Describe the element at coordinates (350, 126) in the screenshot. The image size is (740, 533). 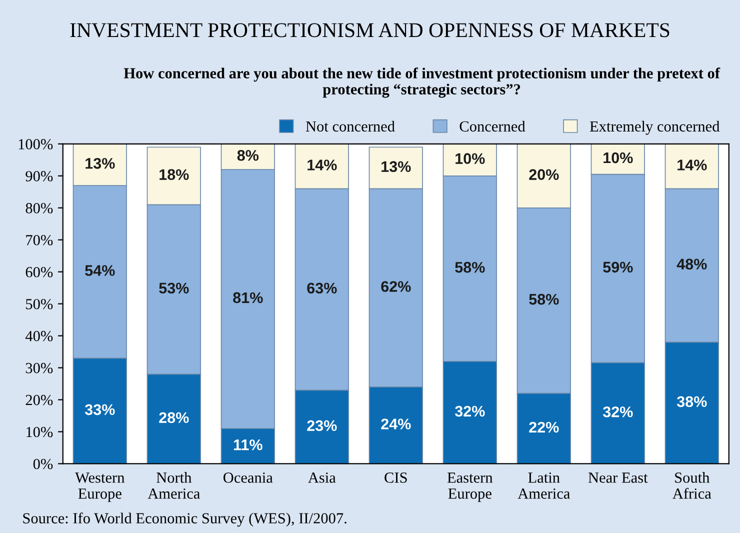
I see `legend-label: Not concerned` at that location.